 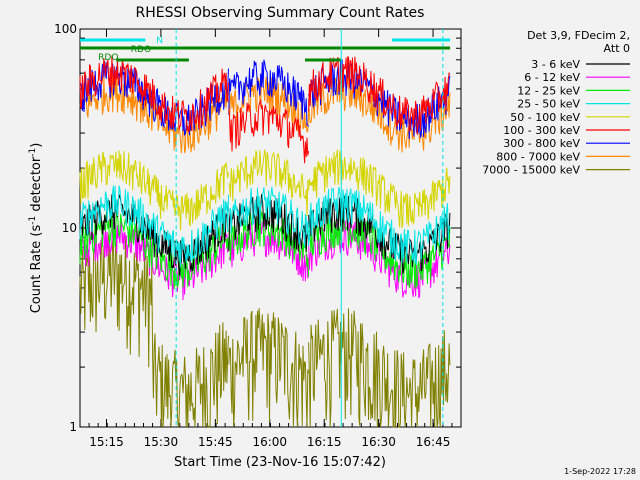 I want to click on footer-timestamp: 1-Sep-2022 17:28, so click(x=600, y=471).